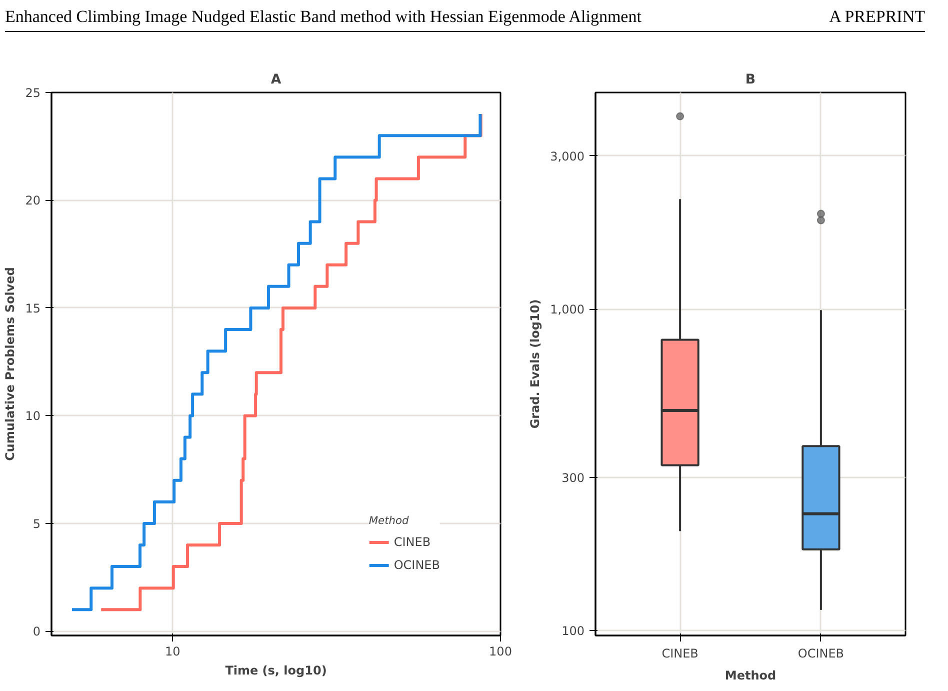 This screenshot has height=691, width=948. What do you see at coordinates (573, 631) in the screenshot?
I see `y-tick-label: 100` at bounding box center [573, 631].